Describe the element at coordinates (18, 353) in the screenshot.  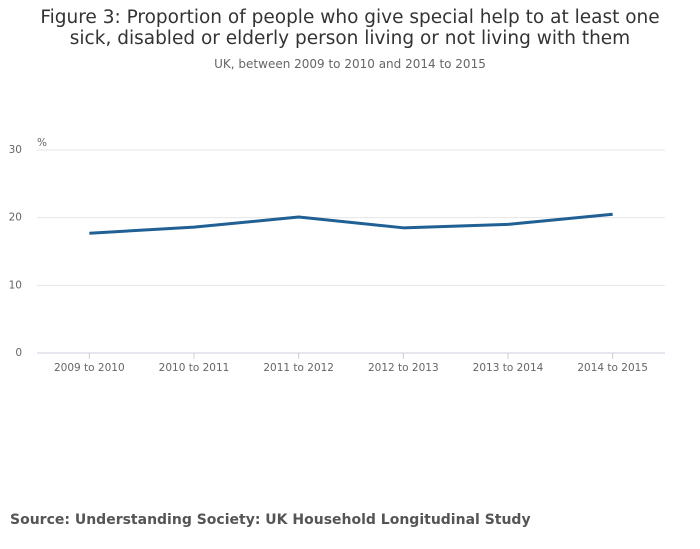
I see `y-tick-label: 0` at that location.